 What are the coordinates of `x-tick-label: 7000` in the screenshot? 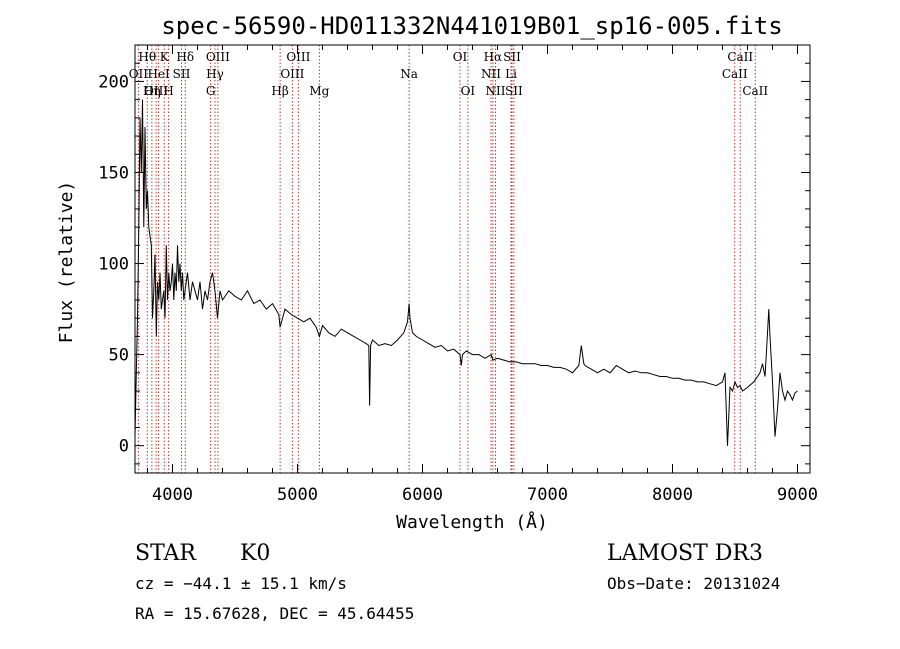 It's located at (547, 495).